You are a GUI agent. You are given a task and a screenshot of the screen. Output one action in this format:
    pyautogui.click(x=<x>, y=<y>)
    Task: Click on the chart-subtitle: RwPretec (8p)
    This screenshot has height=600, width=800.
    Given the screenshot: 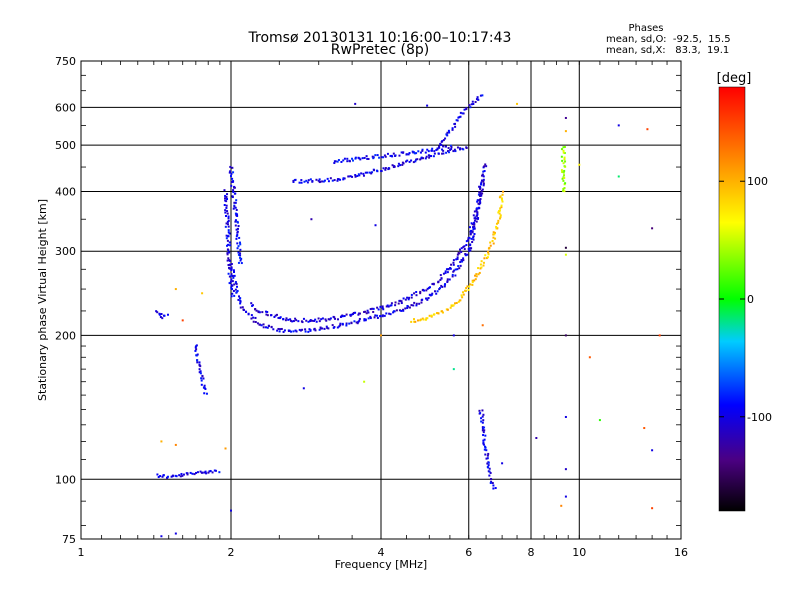 What is the action you would take?
    pyautogui.click(x=380, y=50)
    